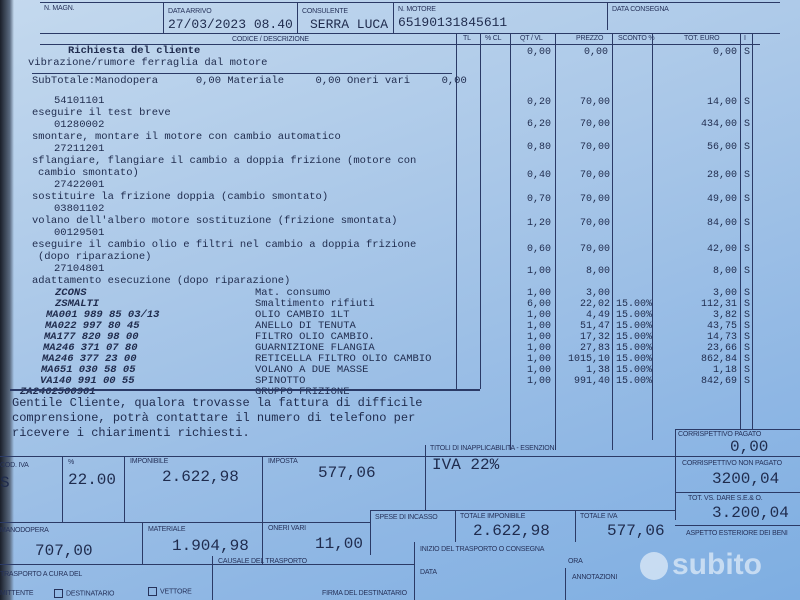 The height and width of the screenshot is (600, 800). What do you see at coordinates (654, 566) in the screenshot?
I see `subito-logo-icon` at bounding box center [654, 566].